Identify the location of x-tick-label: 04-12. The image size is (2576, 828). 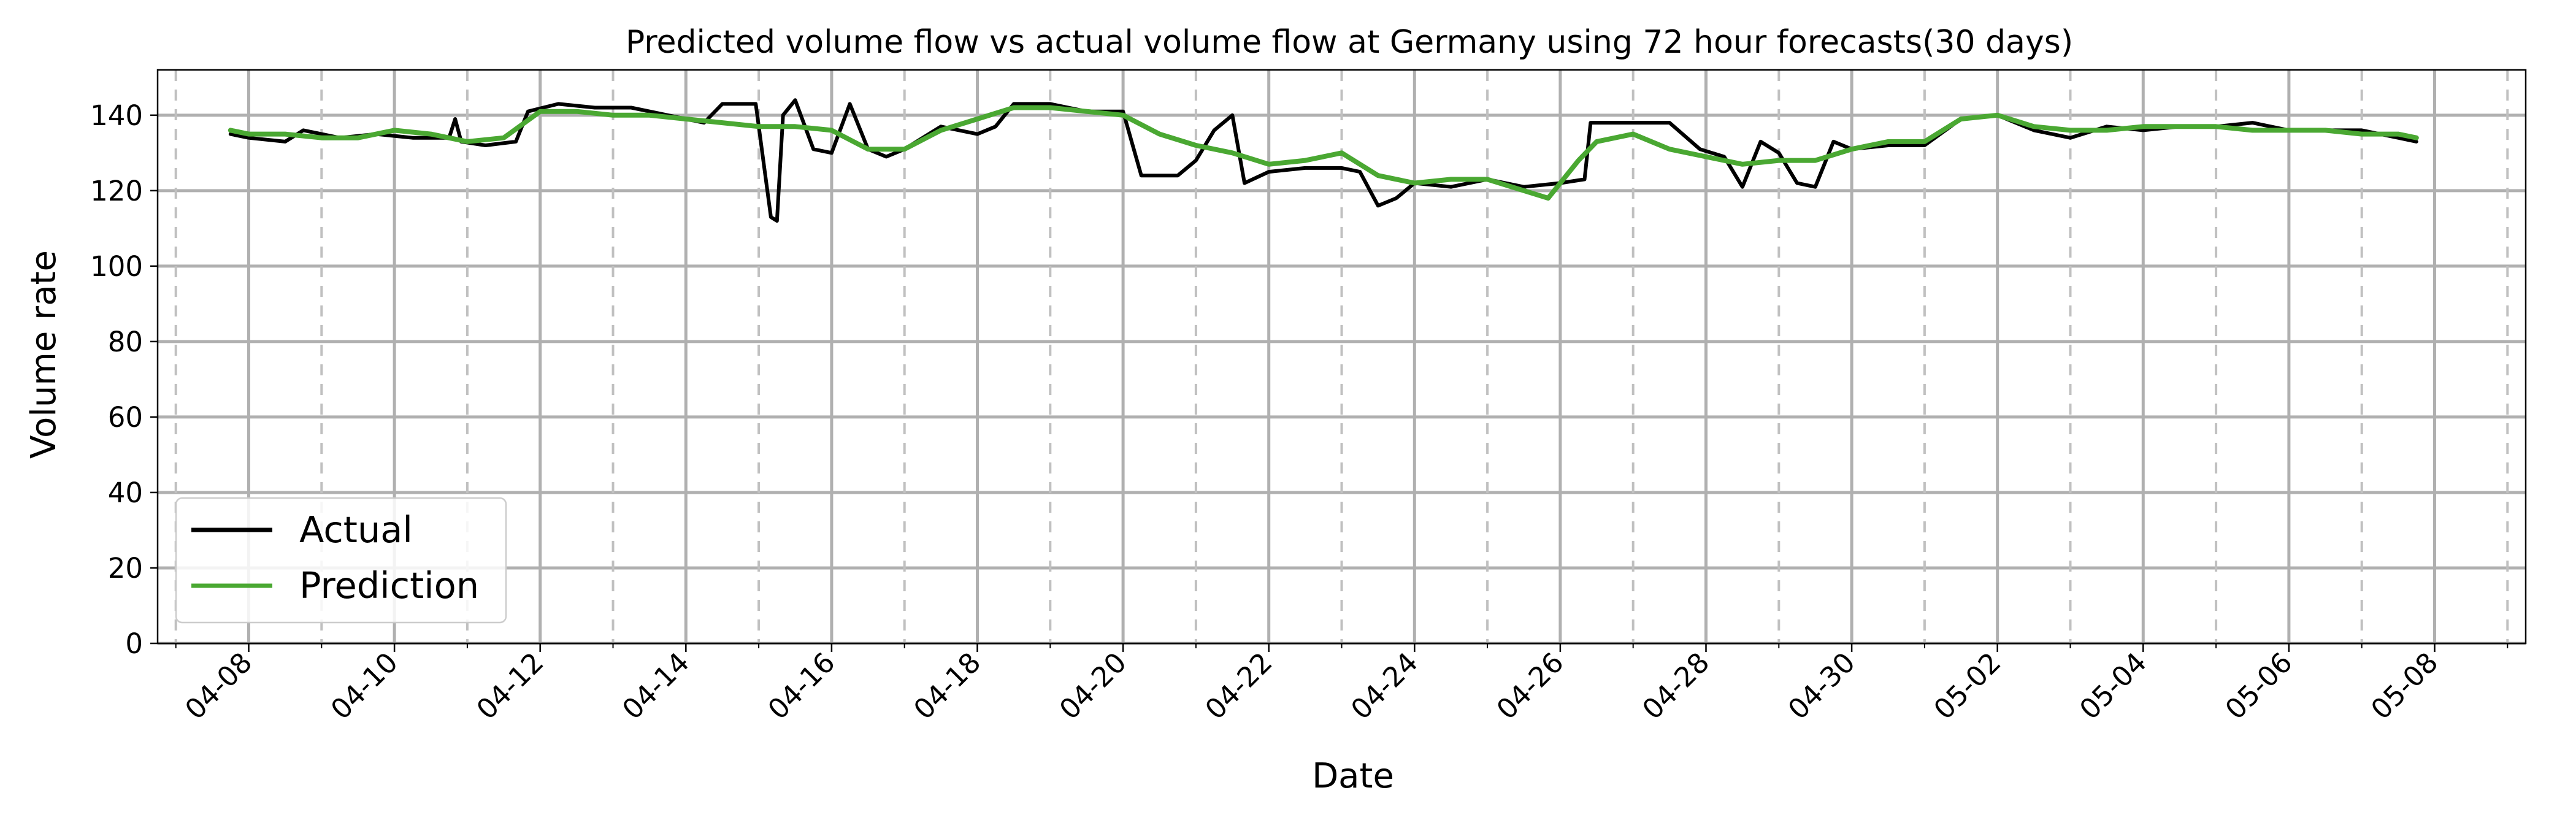
(510, 686).